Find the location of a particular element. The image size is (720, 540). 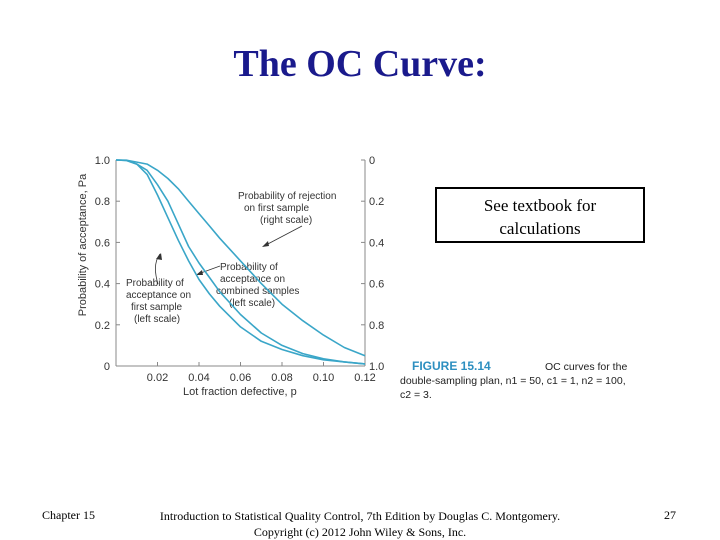

page-number: 27 is located at coordinates (670, 515).